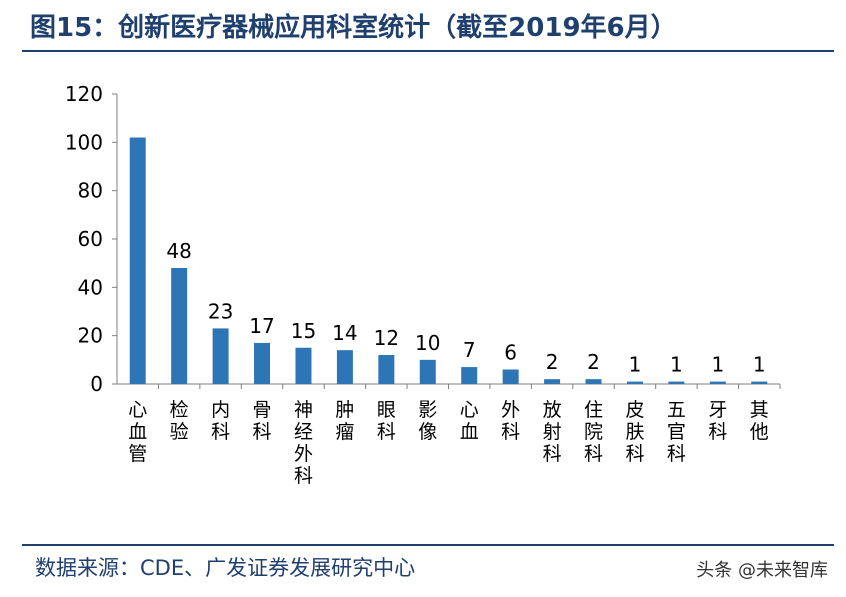 This screenshot has height=597, width=846. I want to click on y-tick-label: 120, so click(84, 94).